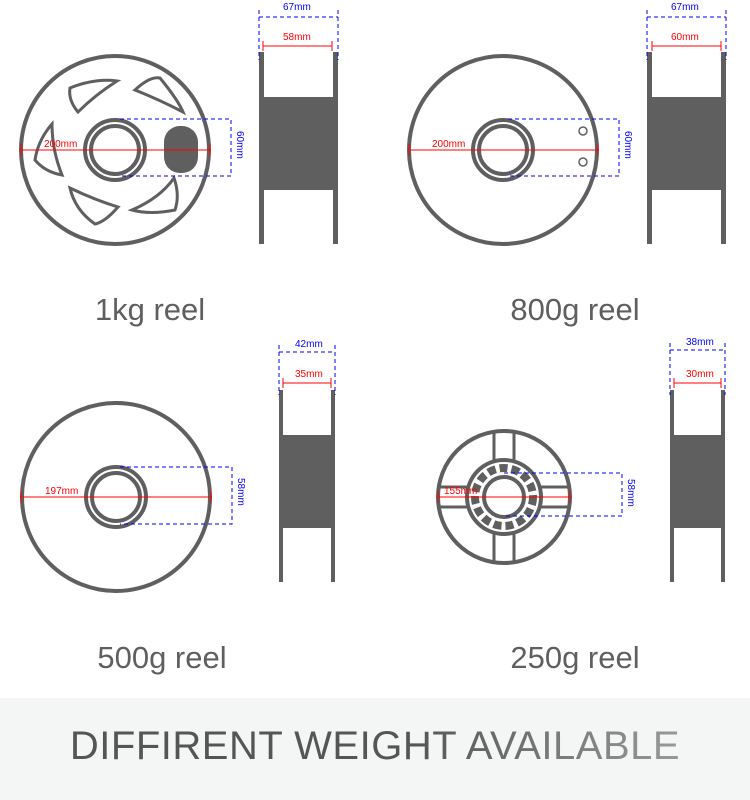  What do you see at coordinates (700, 374) in the screenshot?
I see `inner-width-250g: 30mm` at bounding box center [700, 374].